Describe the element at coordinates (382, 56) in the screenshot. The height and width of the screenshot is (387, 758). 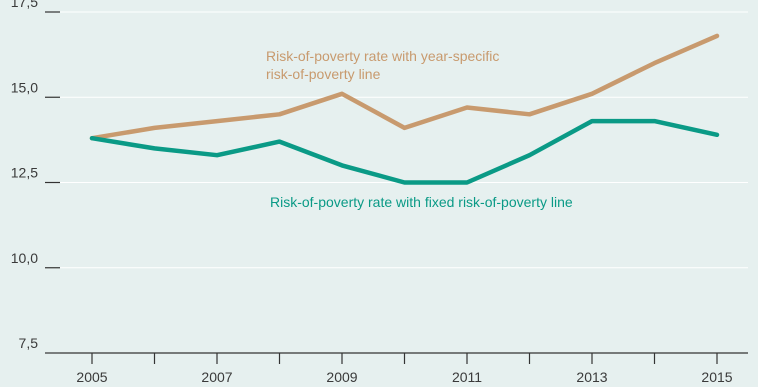
I see `series-annotation-1: Risk-of-poverty rate with year-specific` at that location.